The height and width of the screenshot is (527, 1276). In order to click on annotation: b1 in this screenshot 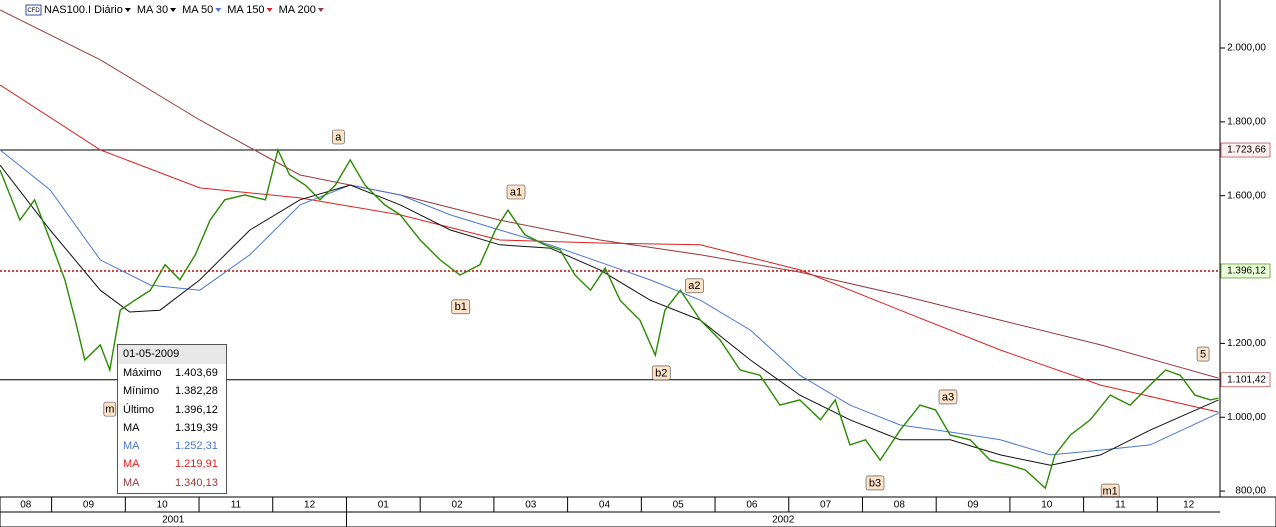, I will do `click(461, 307)`.